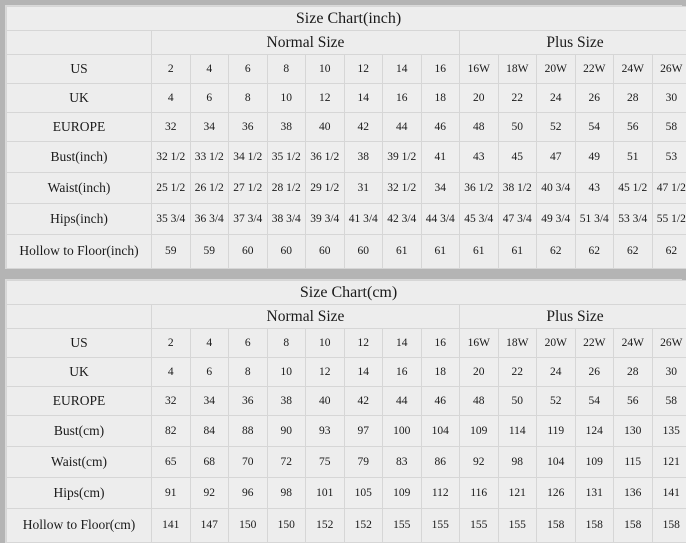 The height and width of the screenshot is (543, 686). What do you see at coordinates (346, 293) in the screenshot?
I see `chart-title: Size Chart(cm)` at bounding box center [346, 293].